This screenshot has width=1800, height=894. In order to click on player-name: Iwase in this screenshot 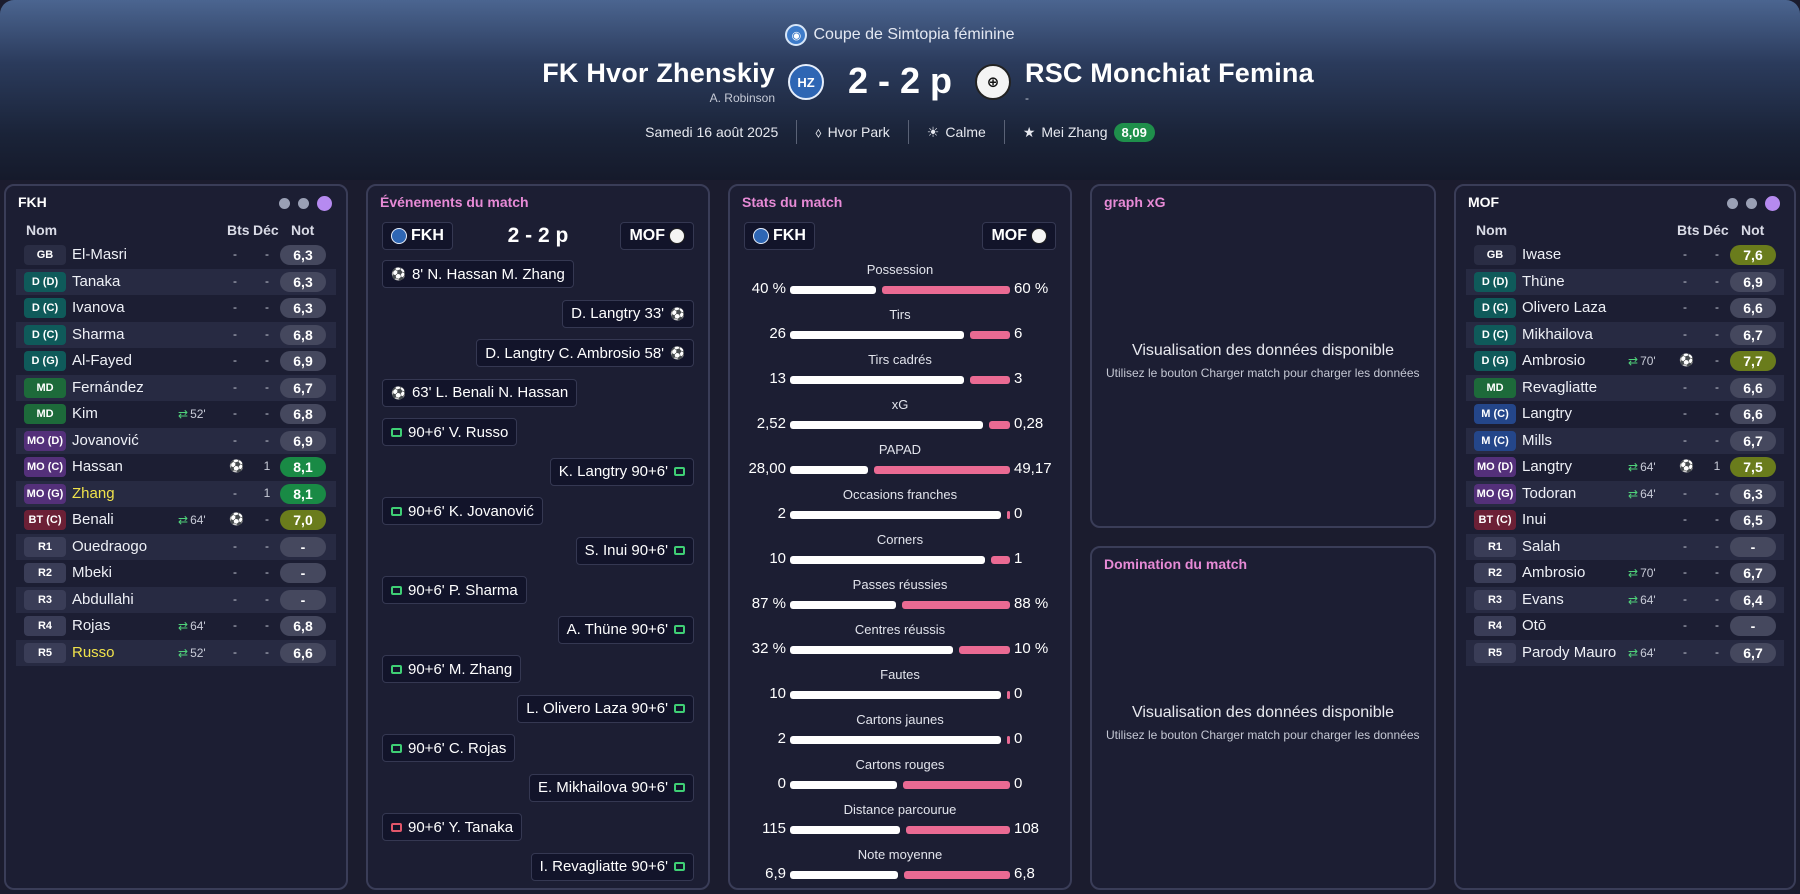, I will do `click(1542, 254)`.